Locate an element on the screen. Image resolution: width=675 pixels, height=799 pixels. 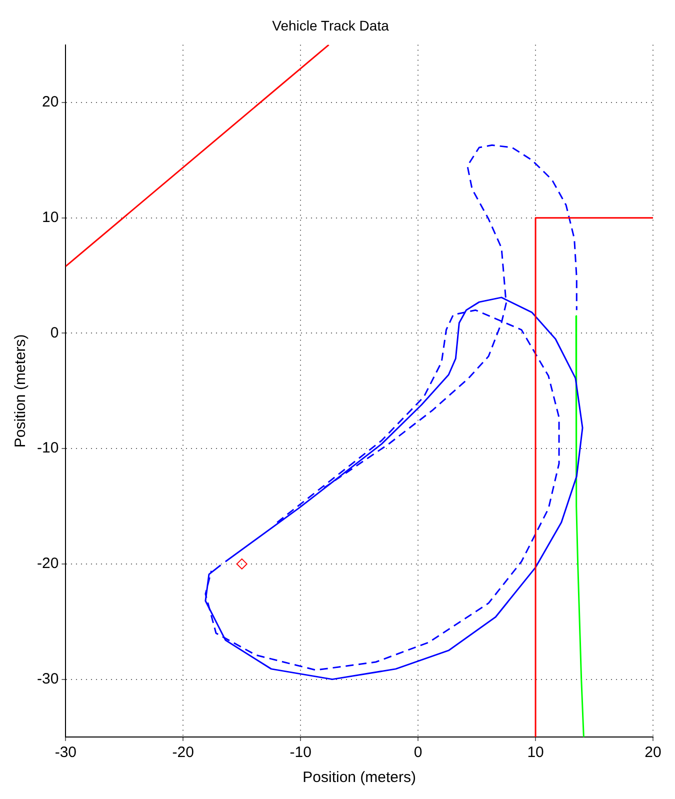
x-axis-title: Position (meters) is located at coordinates (359, 777).